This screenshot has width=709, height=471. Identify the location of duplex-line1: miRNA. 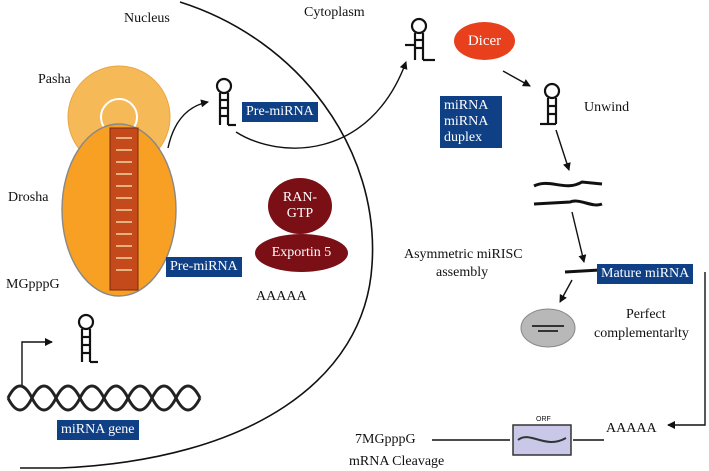
(466, 105).